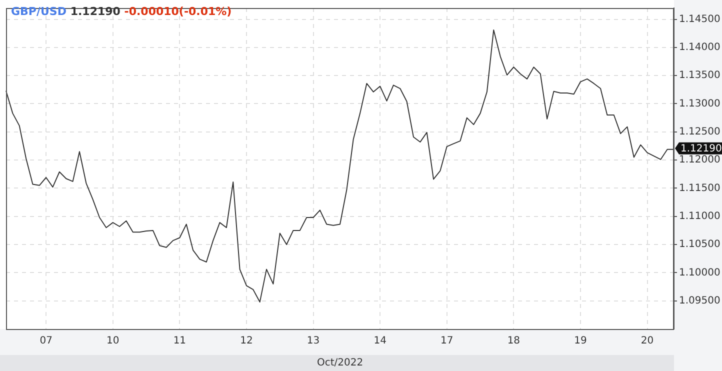 This screenshot has width=722, height=371. What do you see at coordinates (699, 188) in the screenshot?
I see `y-tick-label: 1.11500` at bounding box center [699, 188].